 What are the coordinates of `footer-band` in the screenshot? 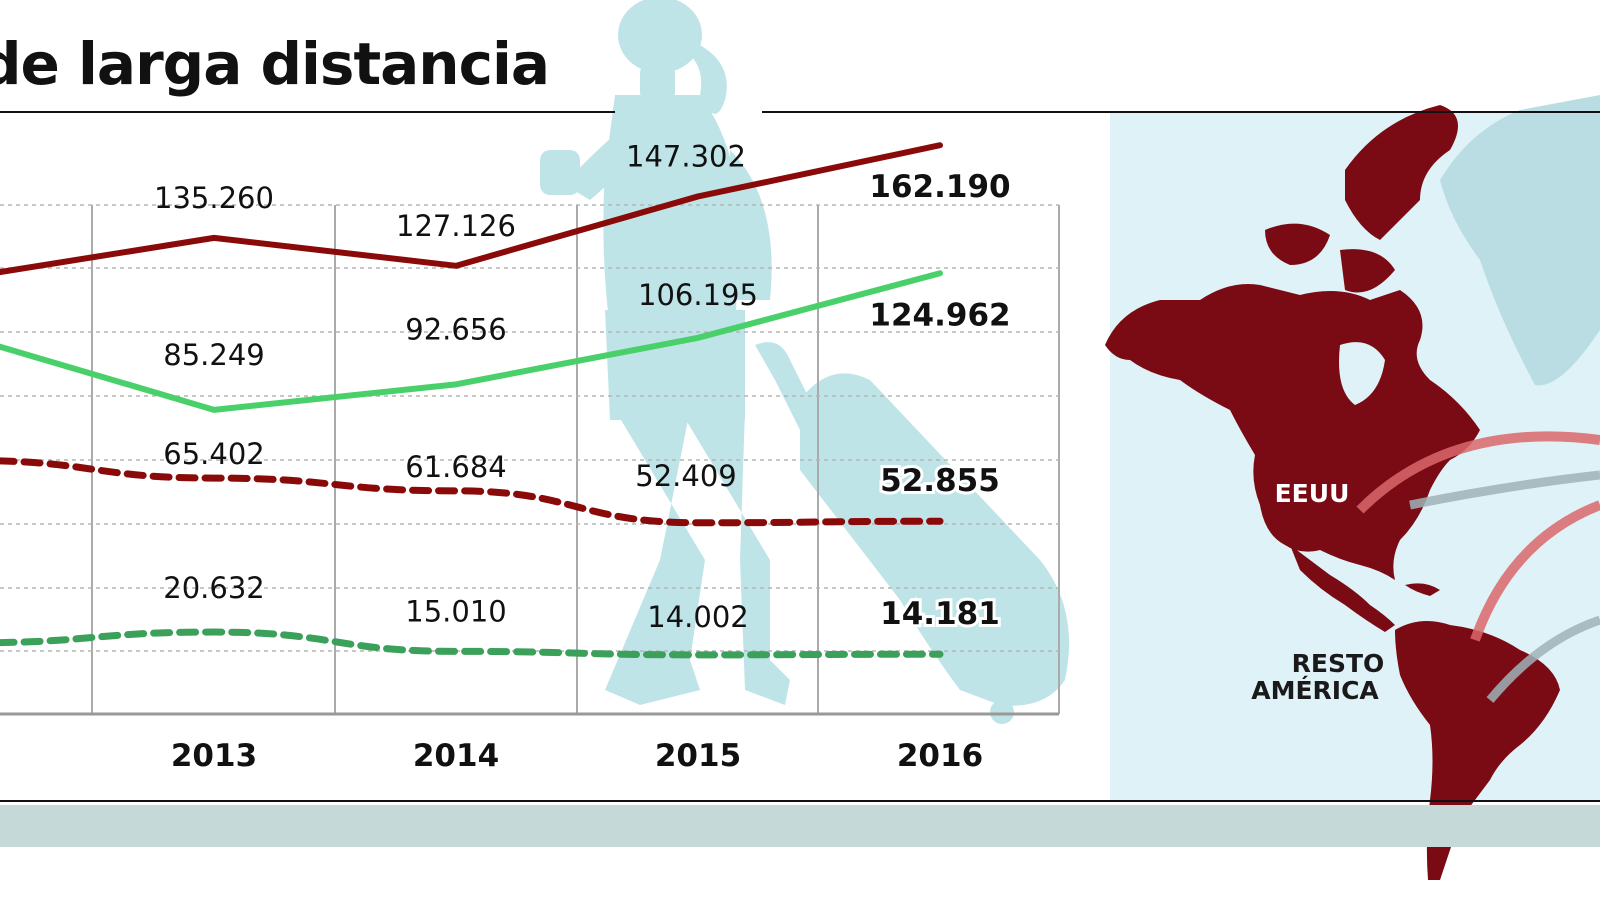 It's located at (800, 826).